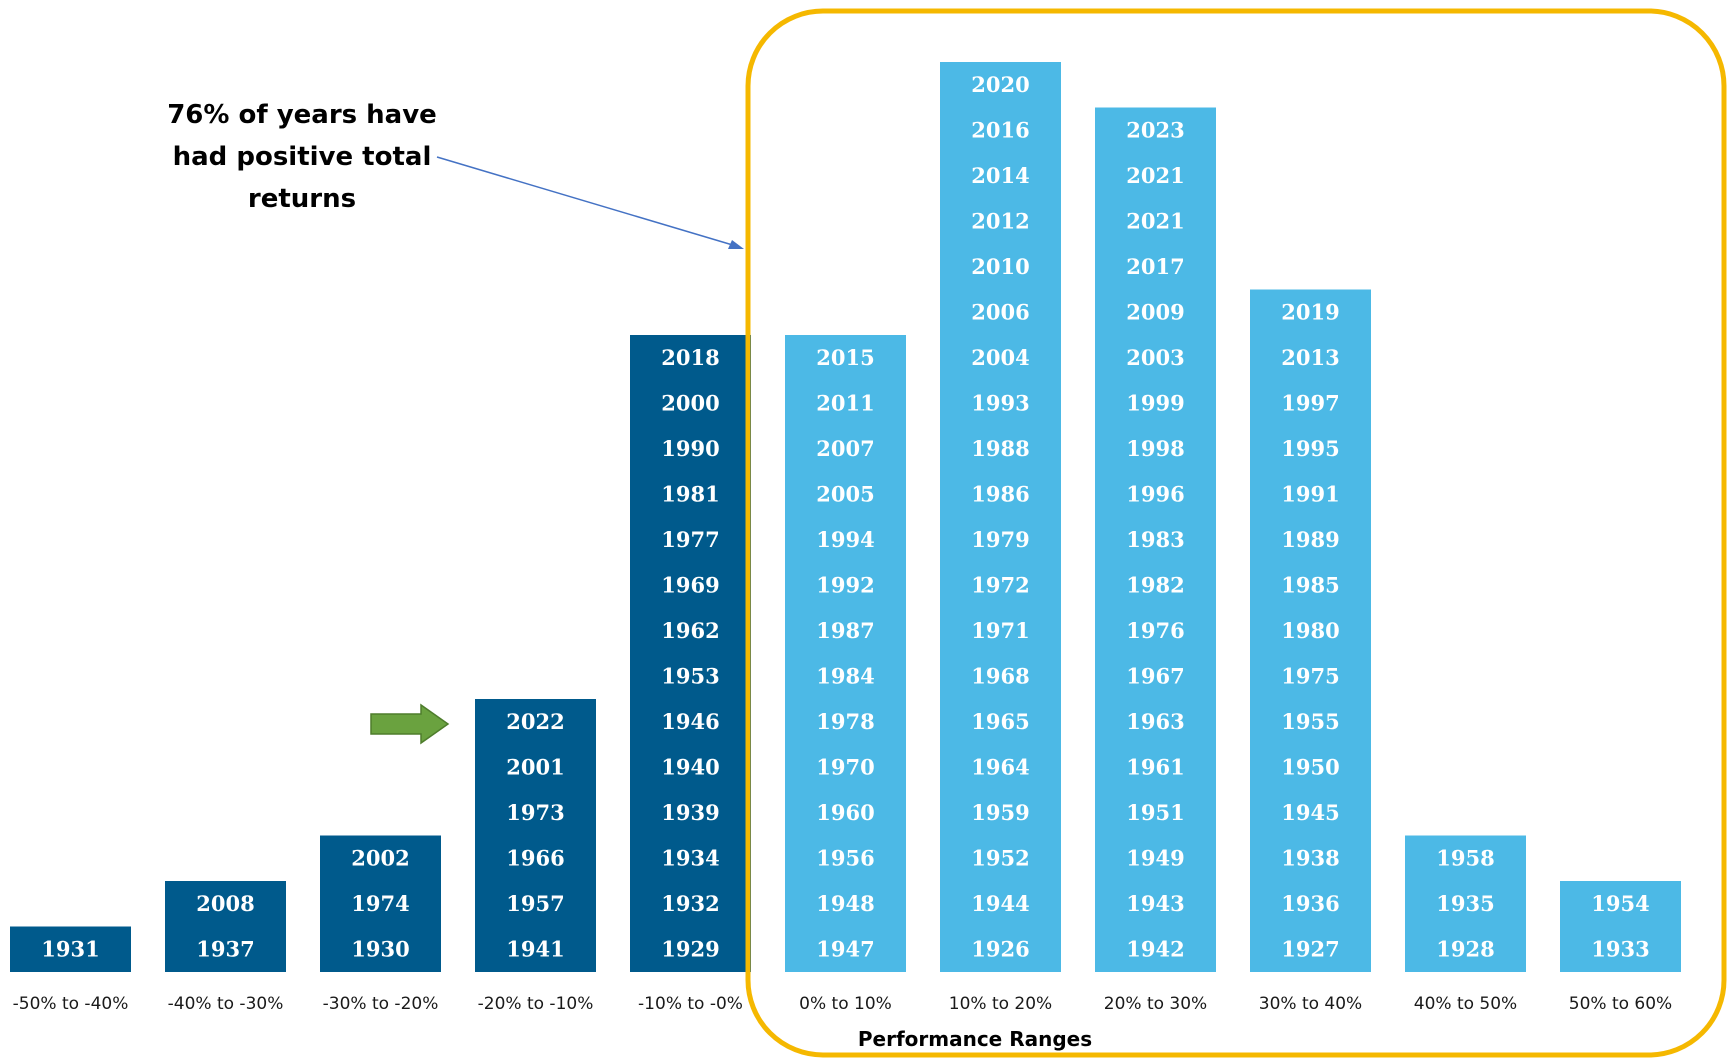  What do you see at coordinates (1155, 266) in the screenshot?
I see `year-label: 2017` at bounding box center [1155, 266].